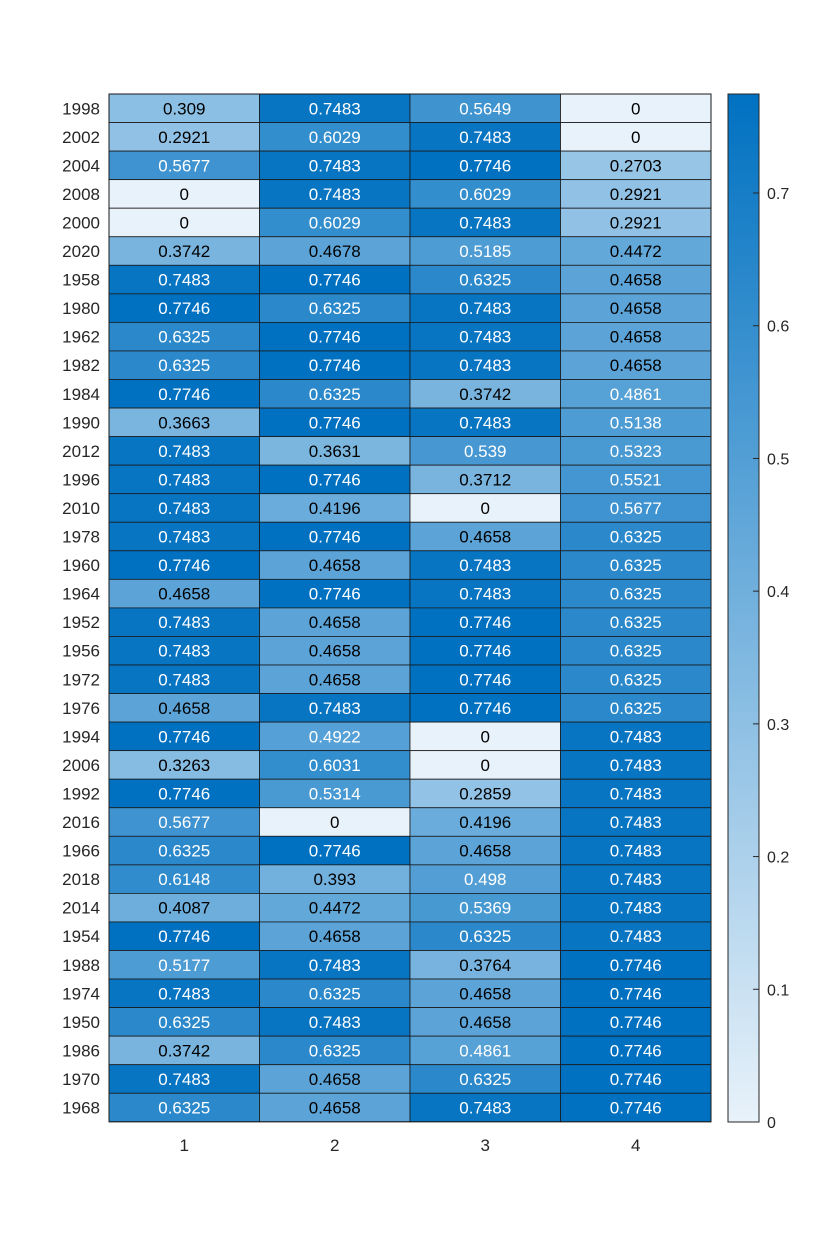  What do you see at coordinates (81, 308) in the screenshot?
I see `y-tick-label: 1980` at bounding box center [81, 308].